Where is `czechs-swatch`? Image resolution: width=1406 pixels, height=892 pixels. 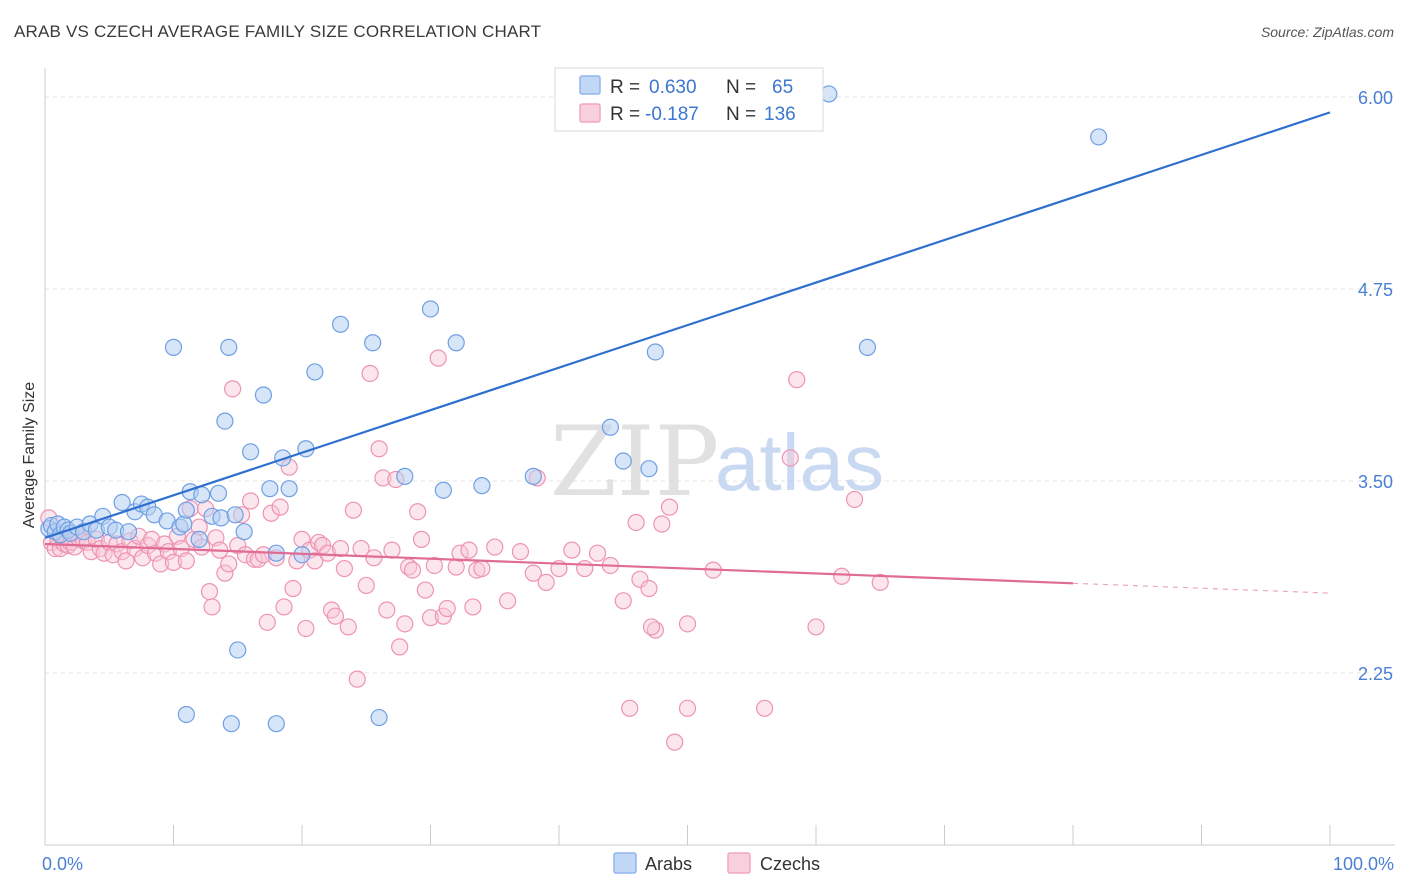 czechs-swatch is located at coordinates (590, 113).